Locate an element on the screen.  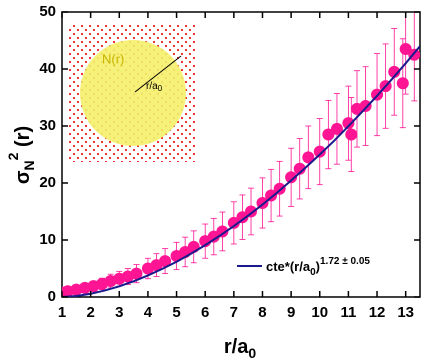
x-axis-label: r/a0 is located at coordinates (240, 348).